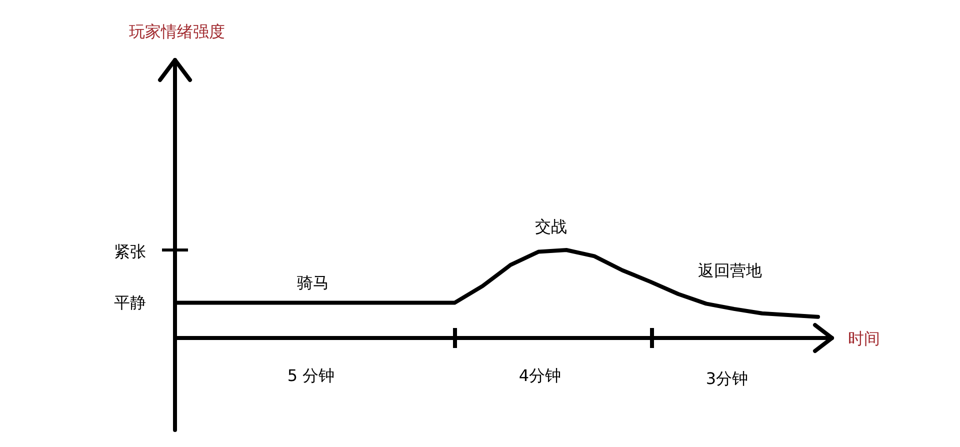  What do you see at coordinates (313, 282) in the screenshot?
I see `annotation: 骑马` at bounding box center [313, 282].